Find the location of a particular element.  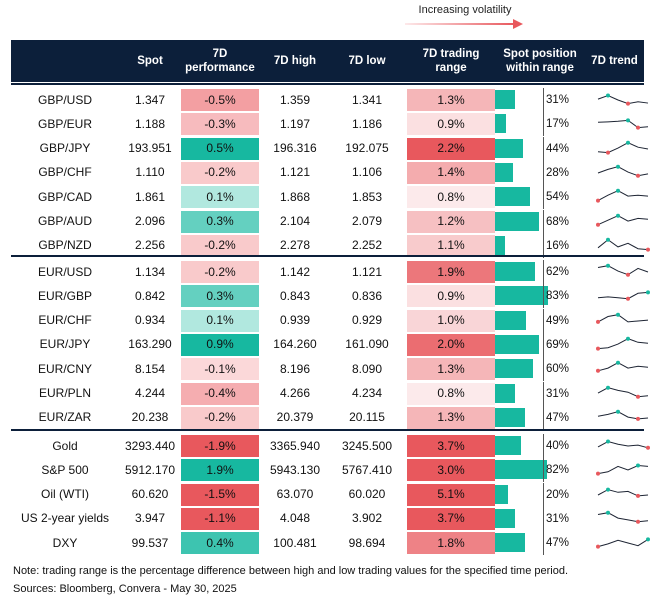

cell-low: 3.902 is located at coordinates (367, 518).